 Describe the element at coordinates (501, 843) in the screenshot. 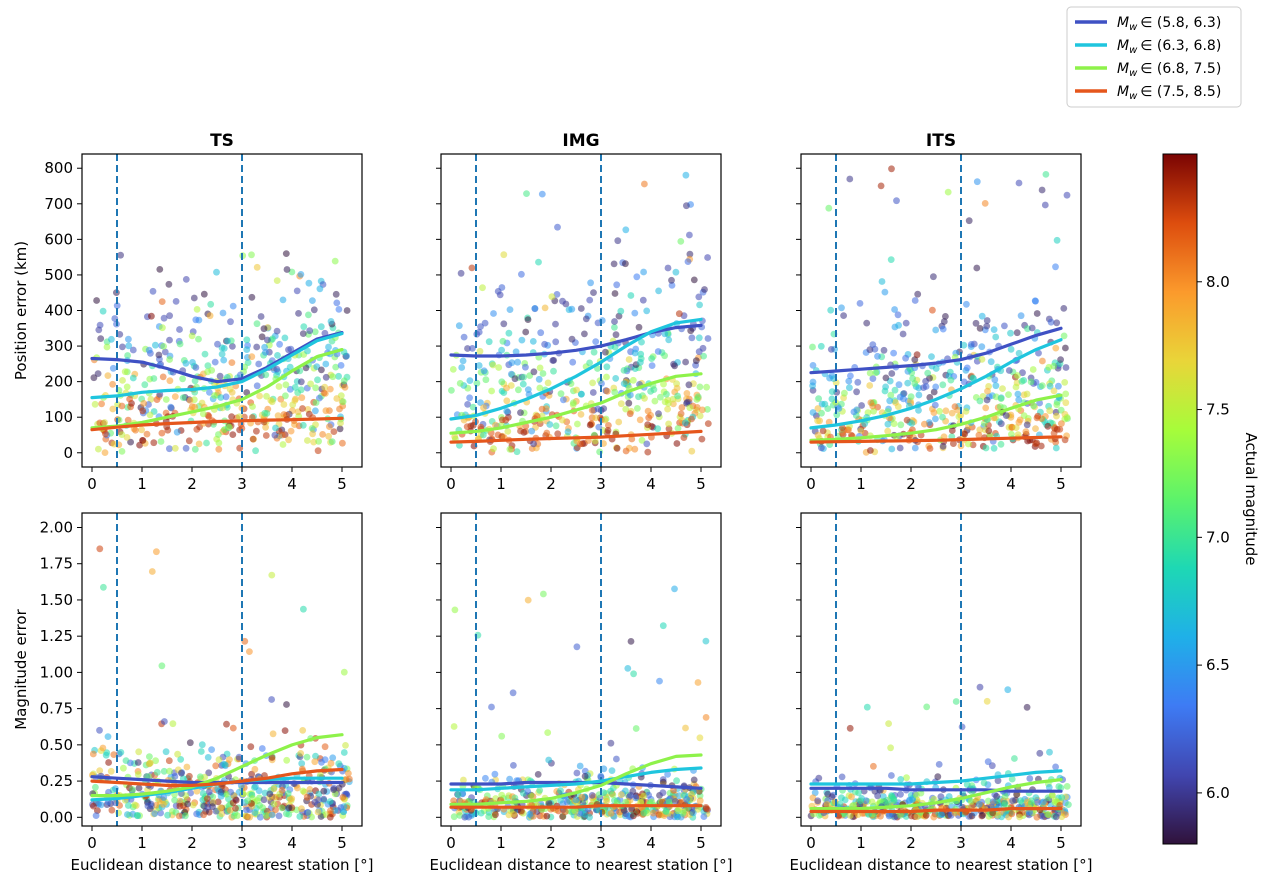

I see `x-tick-label: 1` at that location.